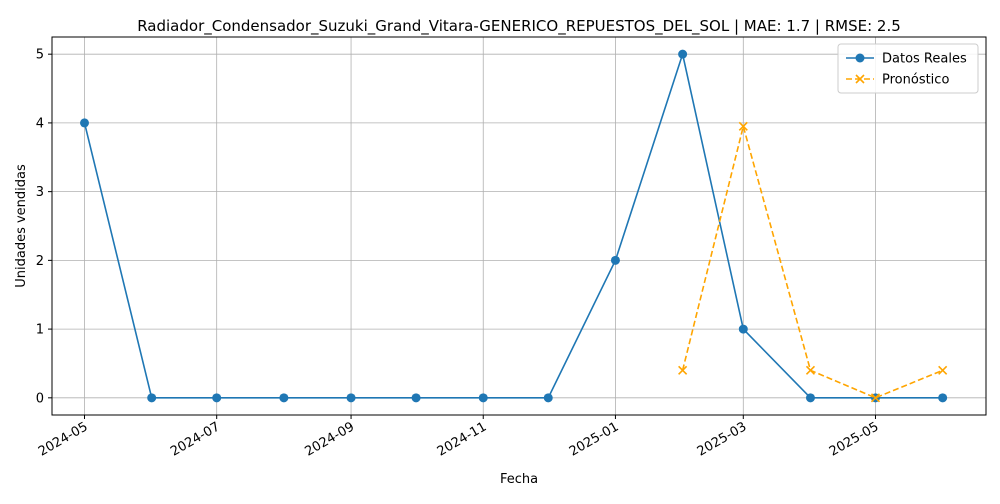 The image size is (1000, 504). Describe the element at coordinates (40, 55) in the screenshot. I see `y-tick-label: 5` at that location.